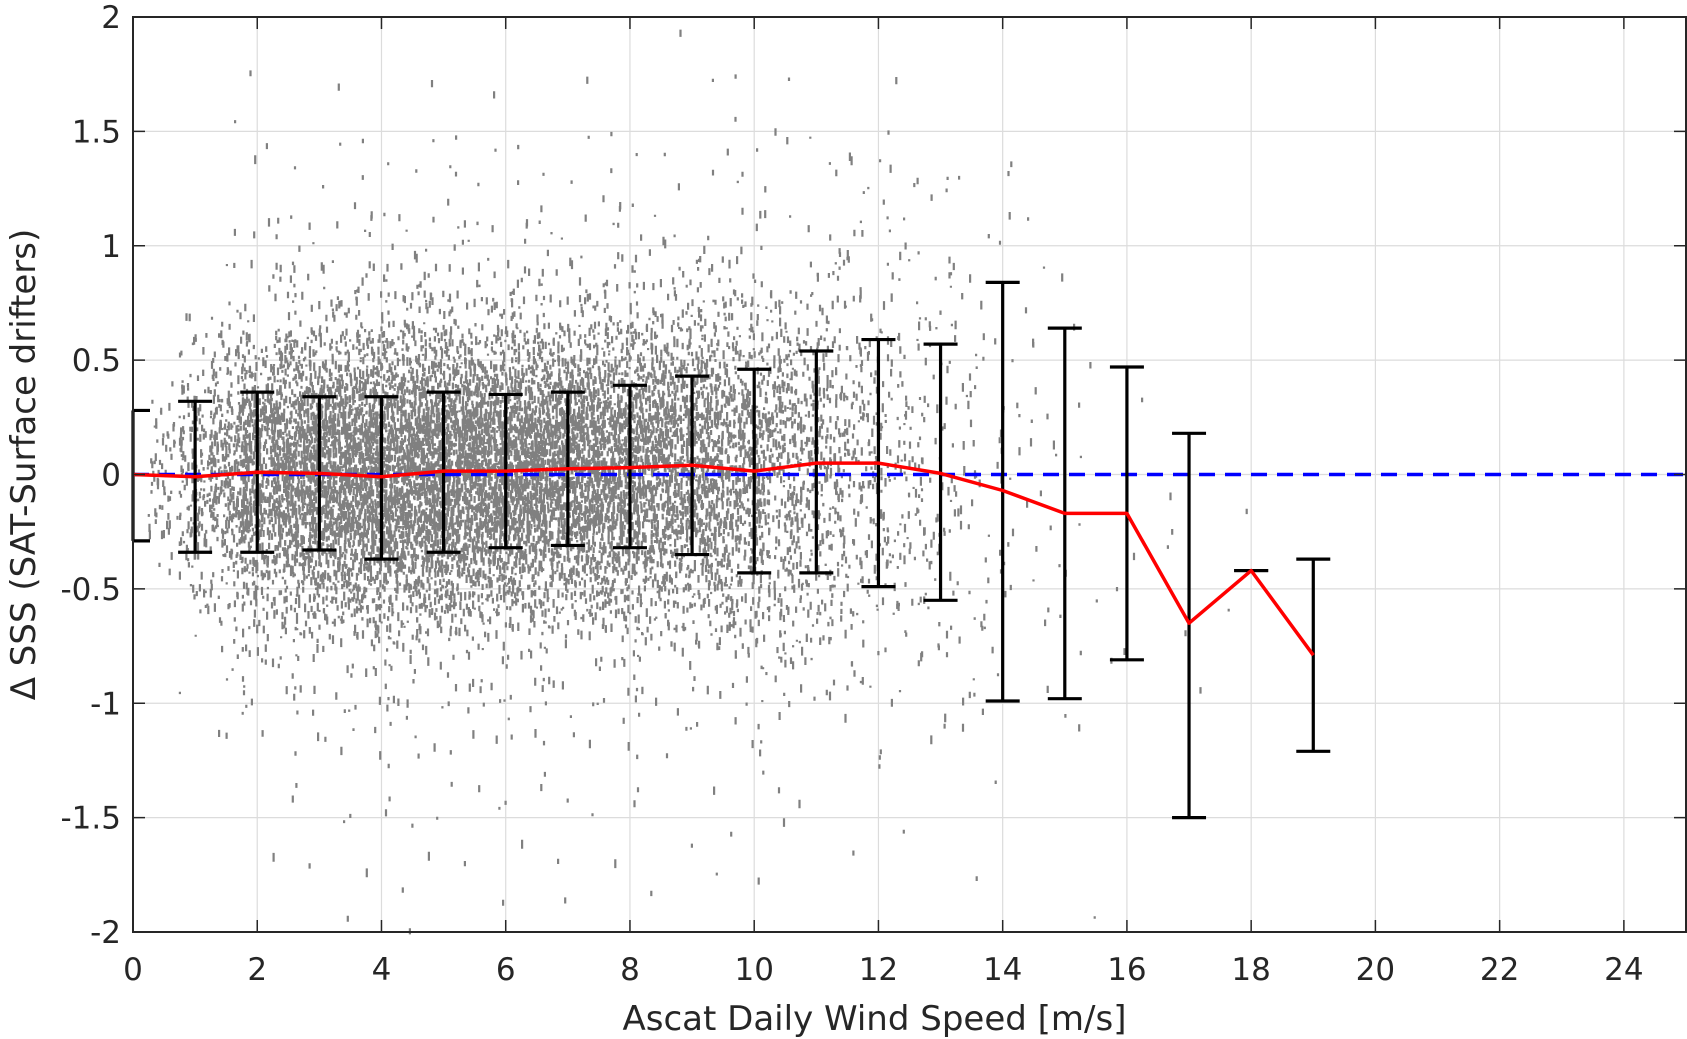 The image size is (1687, 1039). Describe the element at coordinates (96, 361) in the screenshot. I see `y-tick-label: 0.5` at that location.